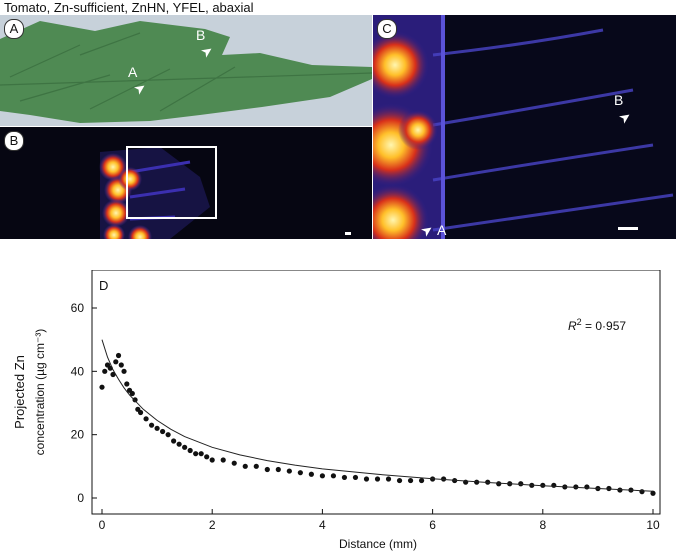 This screenshot has width=676, height=552. I want to click on r-squared-annotation: R2 = 0·957, so click(597, 325).